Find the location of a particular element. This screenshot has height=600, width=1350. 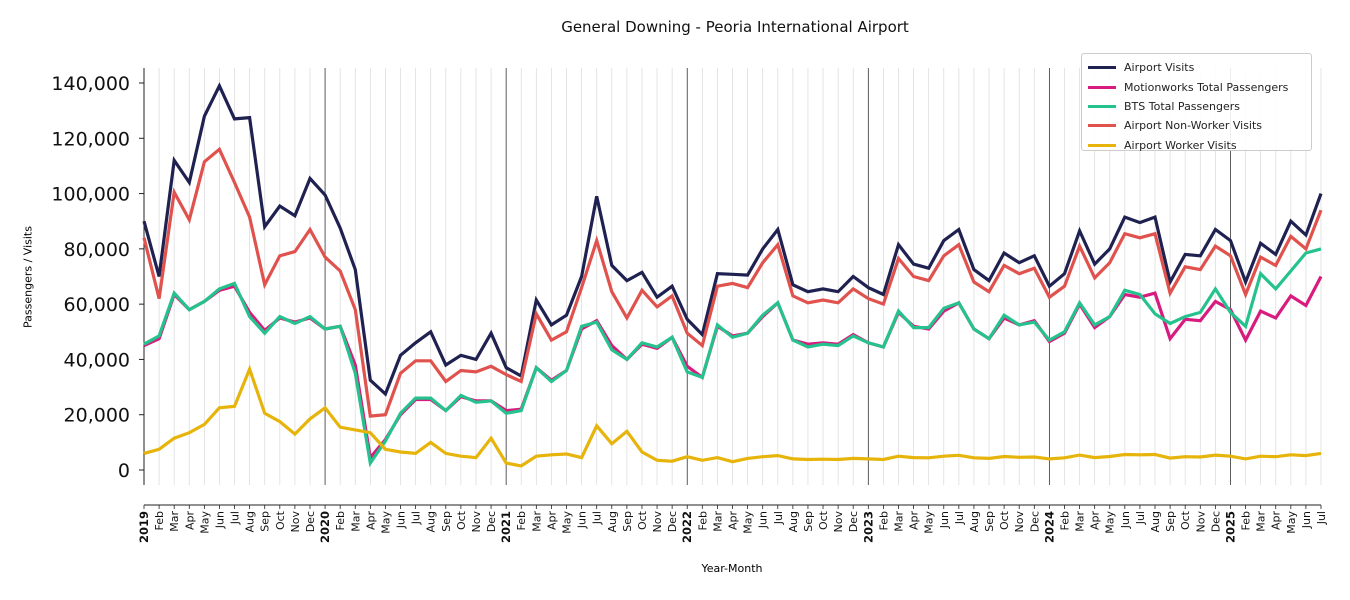

legend-label: BTS Total Passengers is located at coordinates (1182, 106).